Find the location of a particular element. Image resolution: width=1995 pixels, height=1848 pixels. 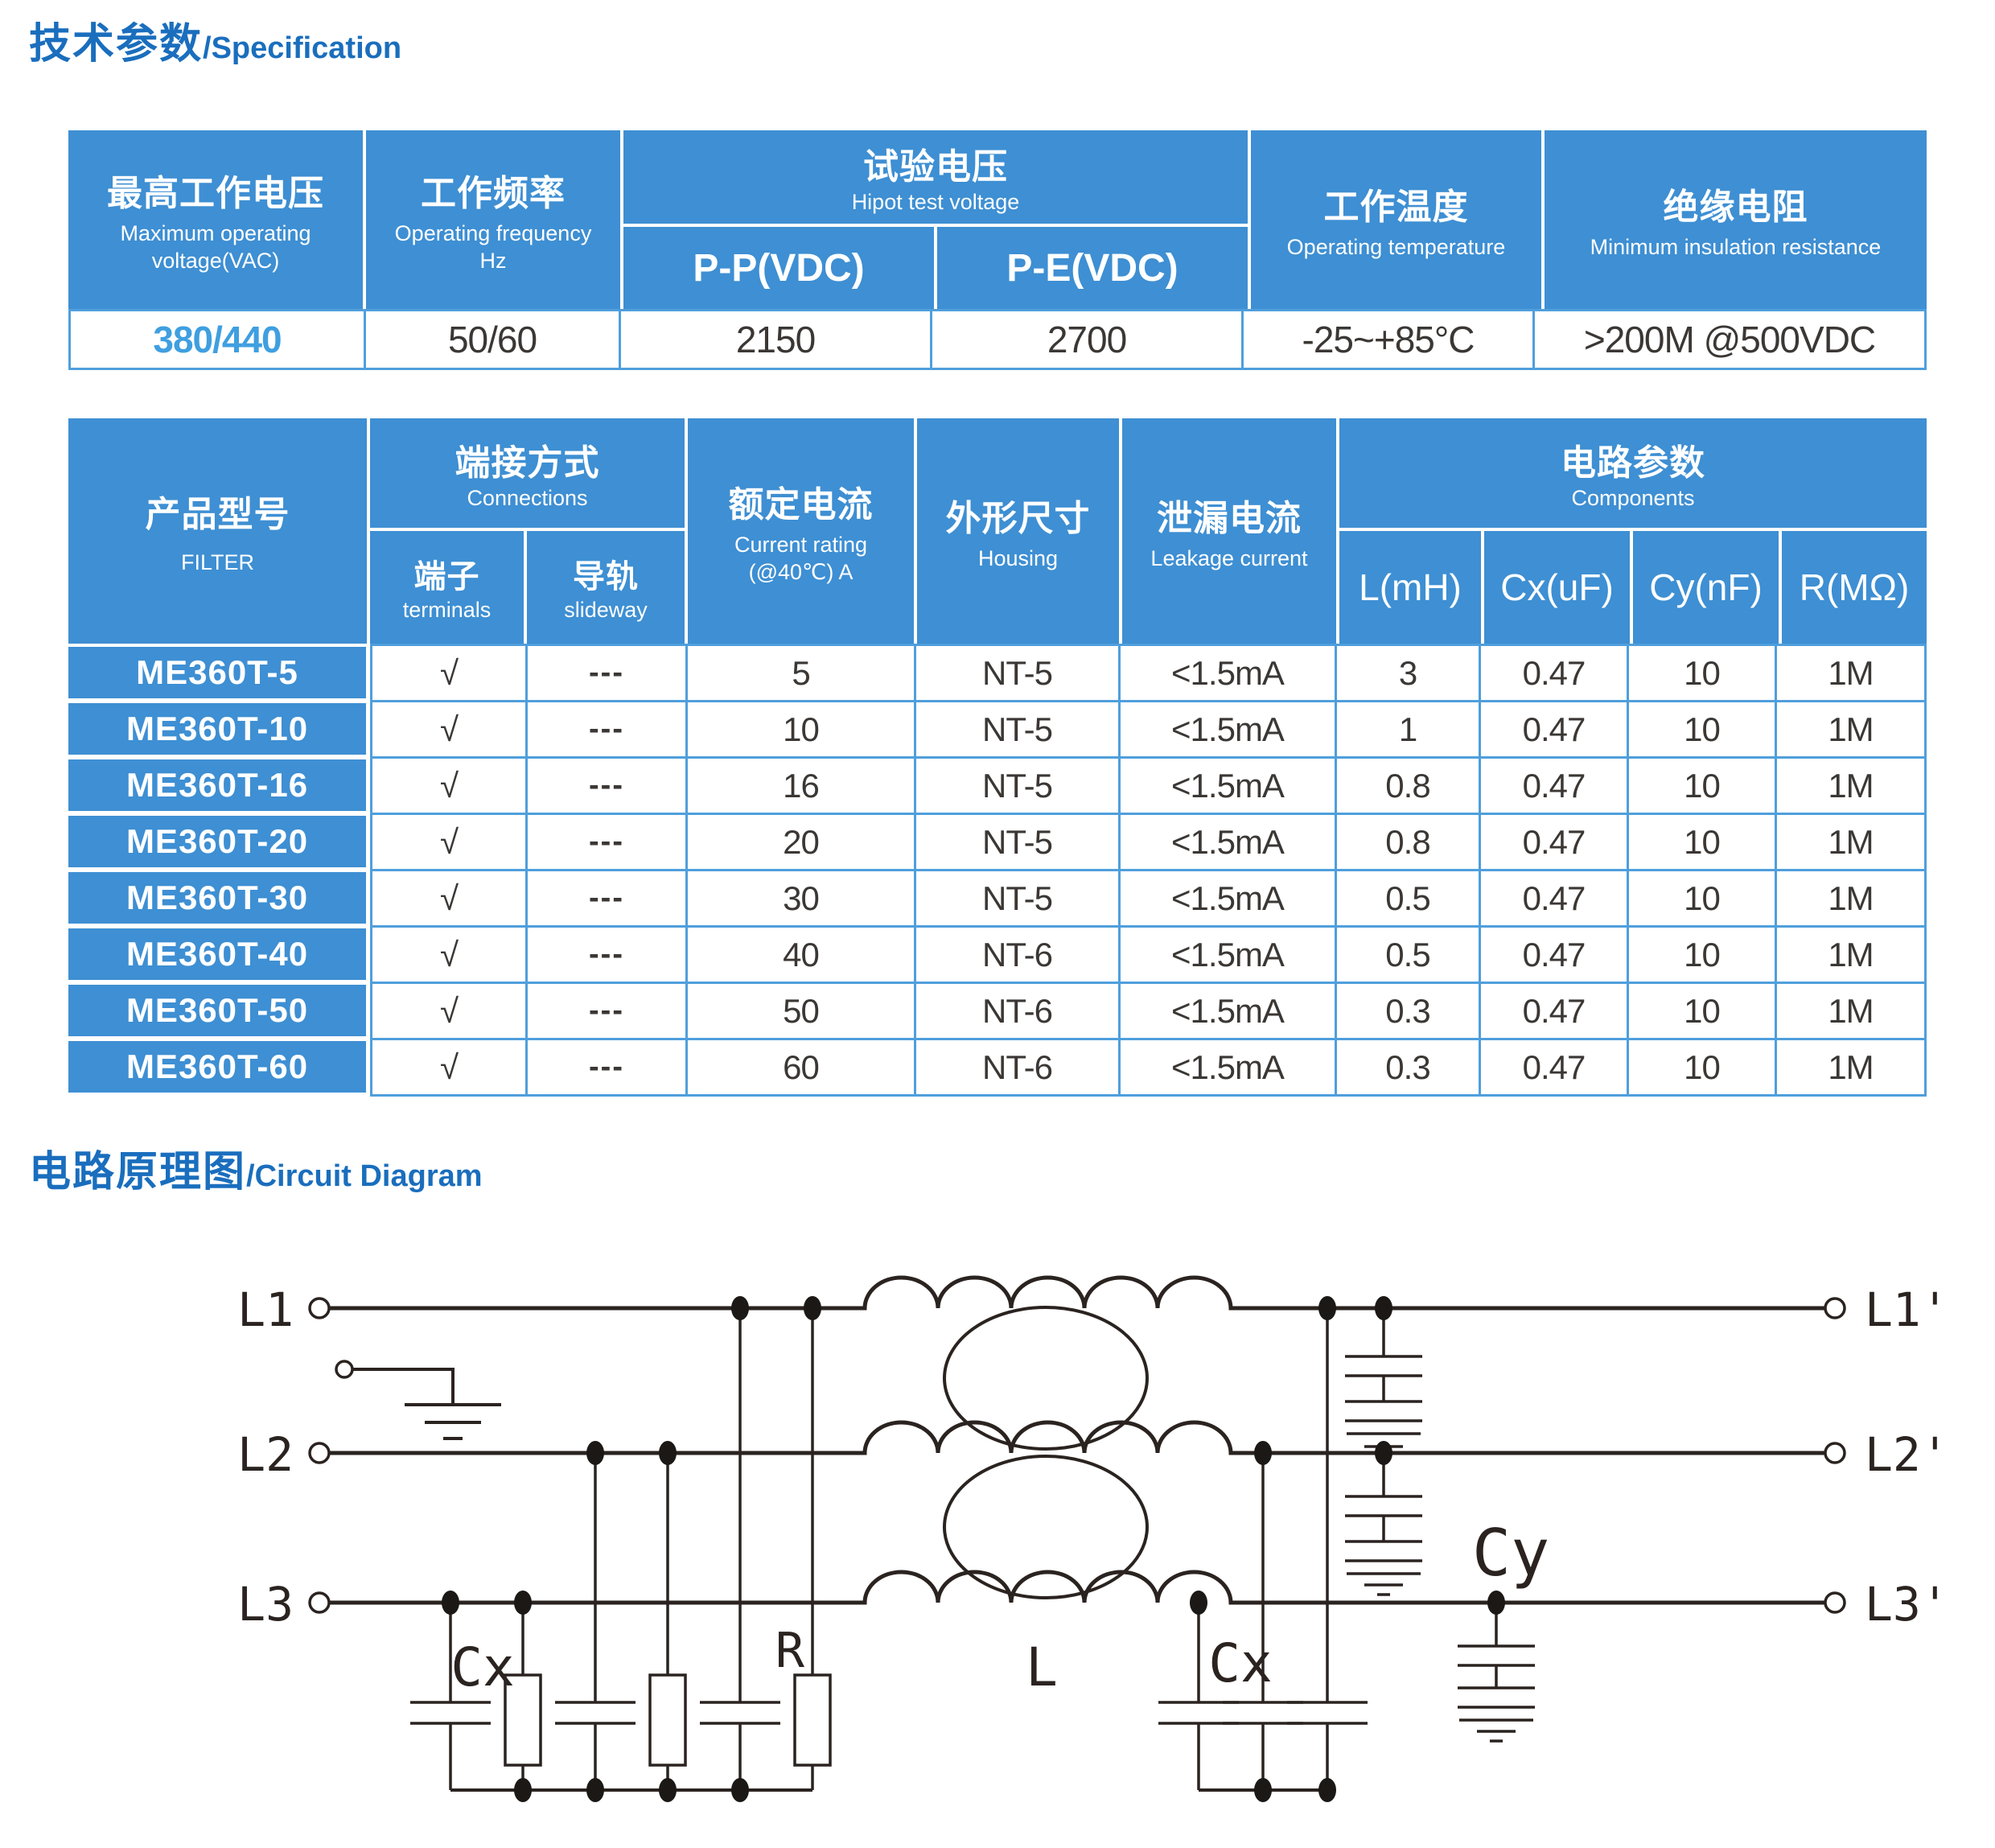

earth-terminal is located at coordinates (344, 1369).